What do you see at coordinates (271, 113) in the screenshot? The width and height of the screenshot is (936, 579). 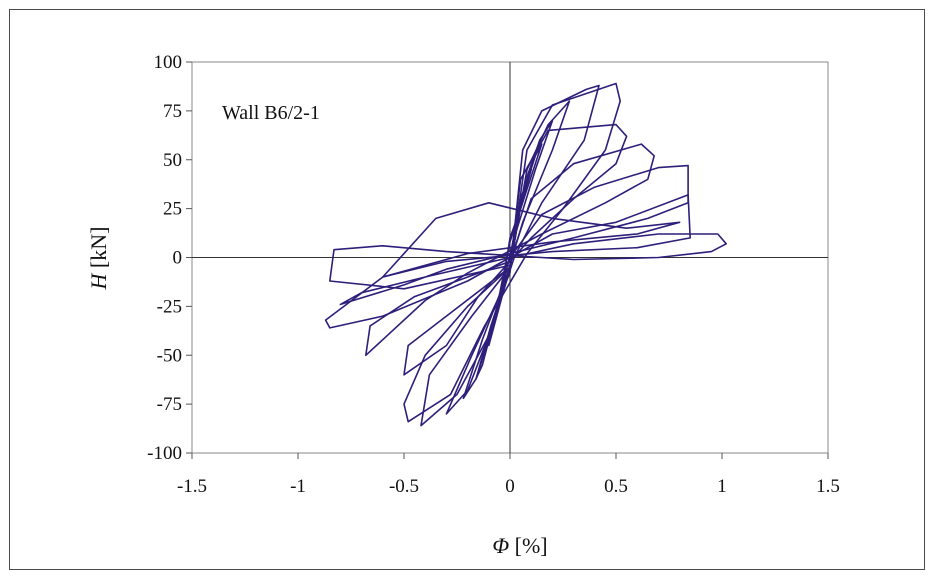 I see `wall-annotation: Wall B6/2-1` at bounding box center [271, 113].